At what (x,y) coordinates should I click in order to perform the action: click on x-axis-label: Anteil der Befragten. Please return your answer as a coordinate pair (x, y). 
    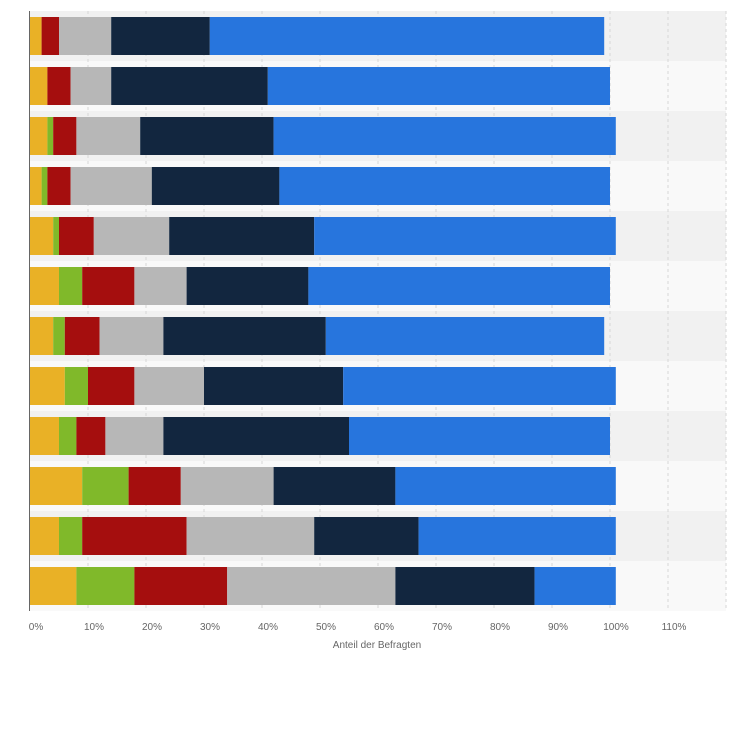
    Looking at the image, I should click on (377, 645).